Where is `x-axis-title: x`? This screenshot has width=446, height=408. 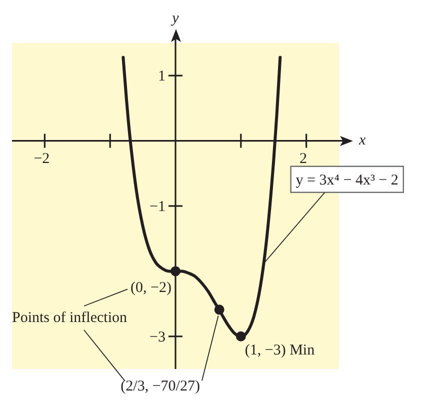 x-axis-title: x is located at coordinates (362, 140).